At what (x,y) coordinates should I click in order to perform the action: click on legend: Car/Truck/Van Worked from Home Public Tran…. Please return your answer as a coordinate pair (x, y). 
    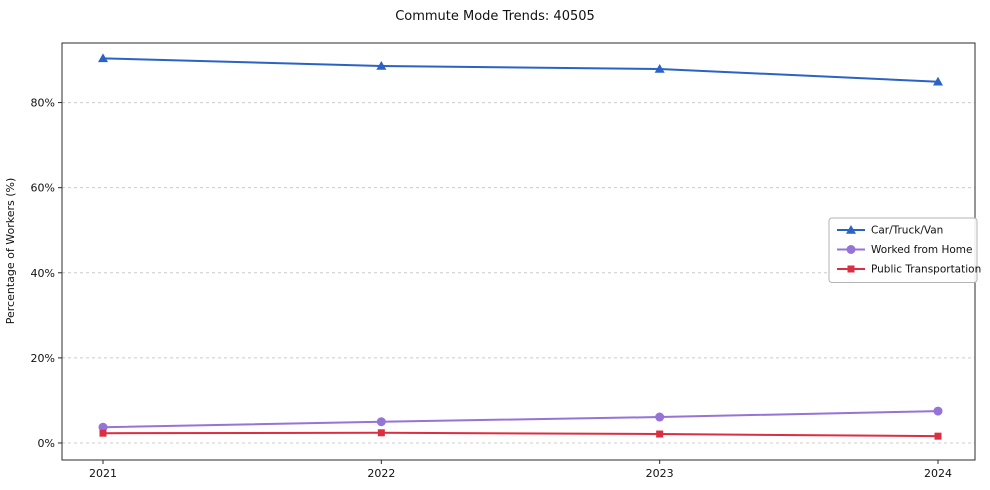
    Looking at the image, I should click on (904, 250).